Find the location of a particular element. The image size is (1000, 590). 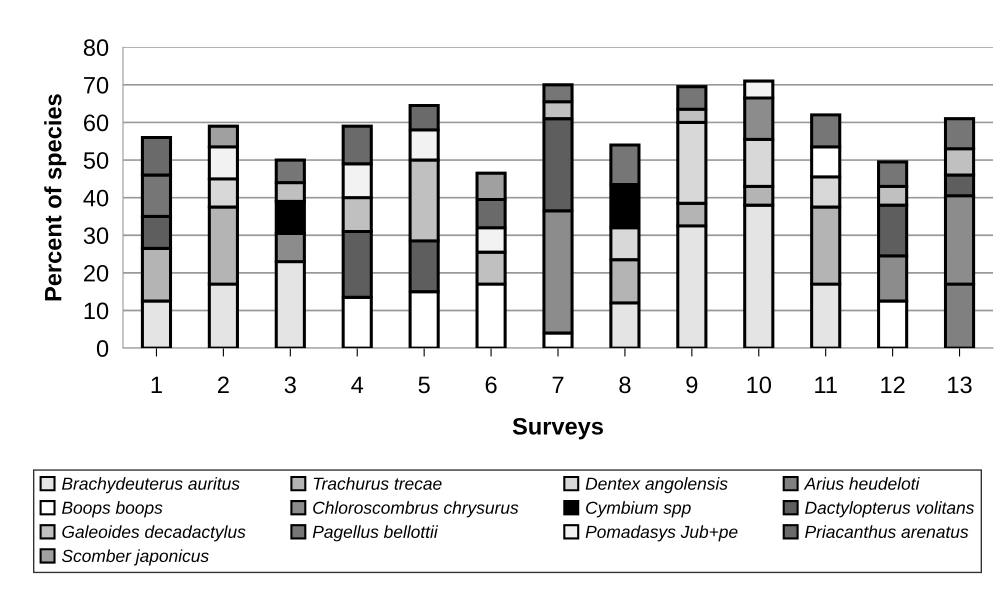

legend-label: Galeoides decadactylus is located at coordinates (154, 533).